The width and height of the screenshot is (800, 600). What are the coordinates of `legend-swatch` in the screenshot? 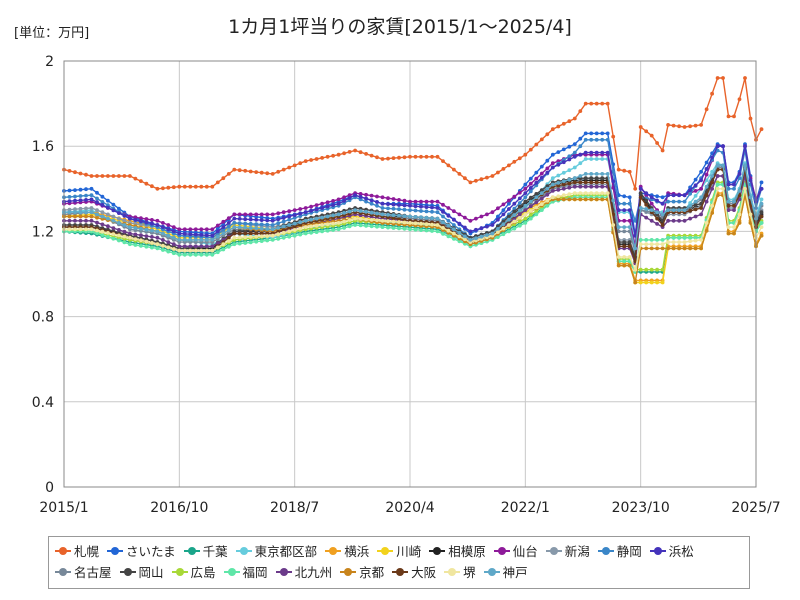 It's located at (348, 571).